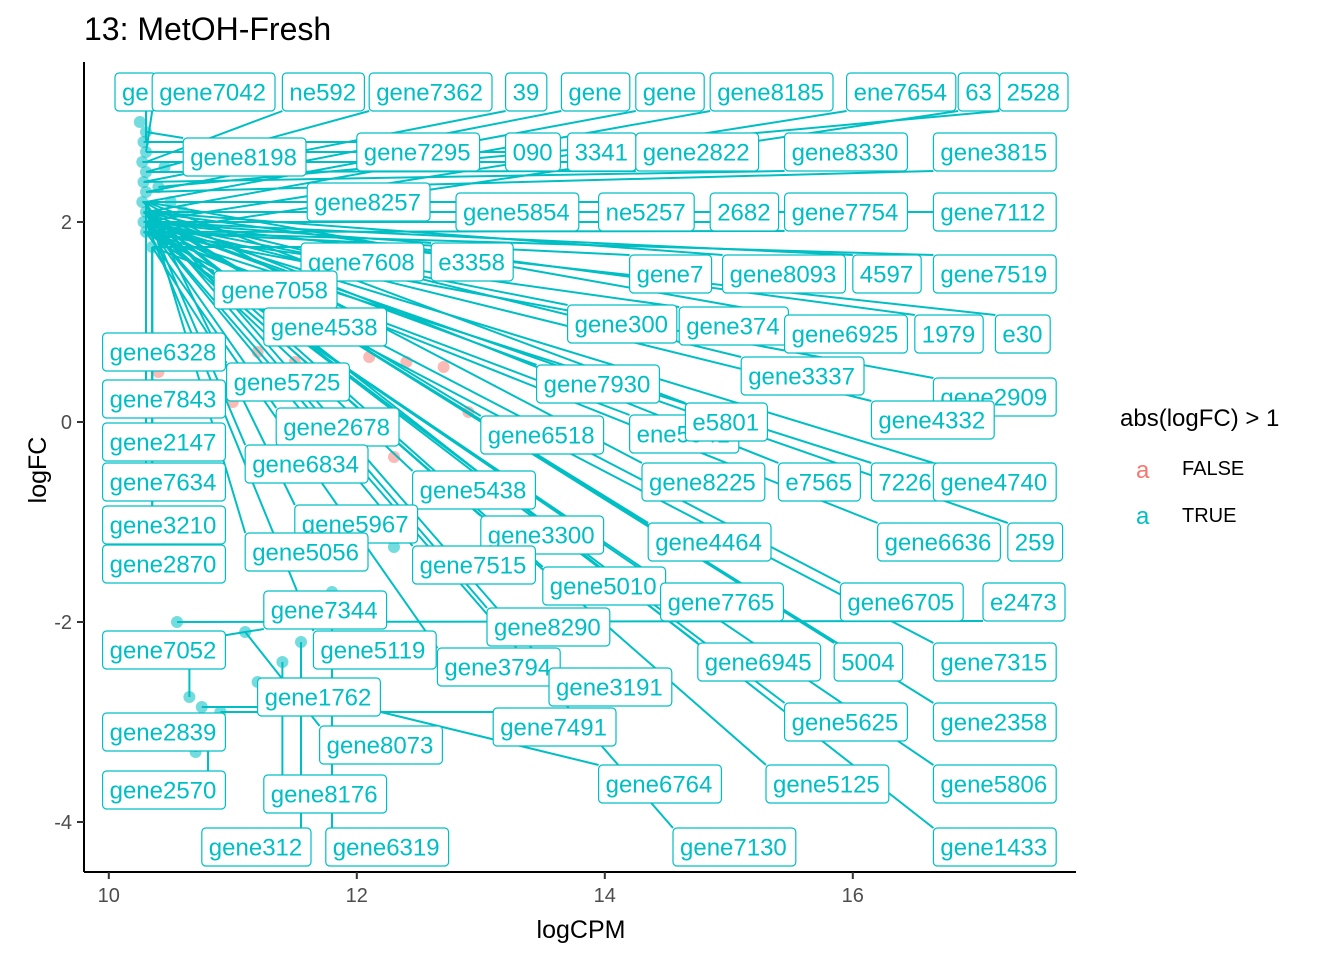 The height and width of the screenshot is (960, 1344). Describe the element at coordinates (670, 92) in the screenshot. I see `gene-label: gene` at that location.